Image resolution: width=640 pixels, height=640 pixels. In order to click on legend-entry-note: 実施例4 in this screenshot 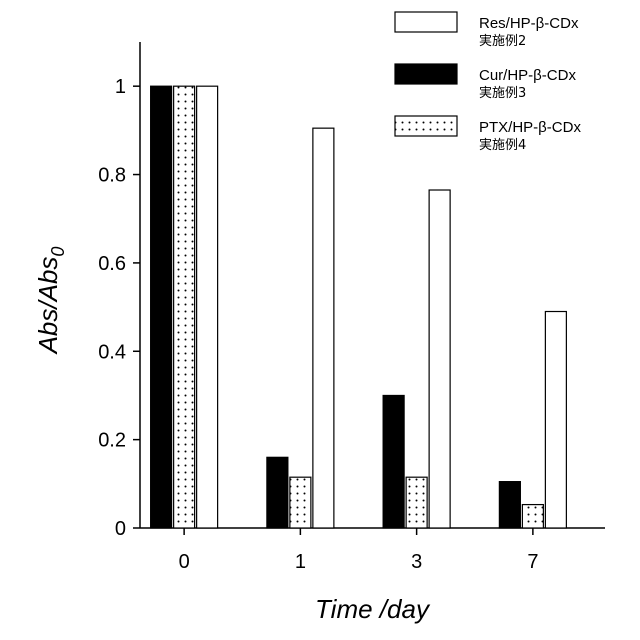, I will do `click(502, 145)`.